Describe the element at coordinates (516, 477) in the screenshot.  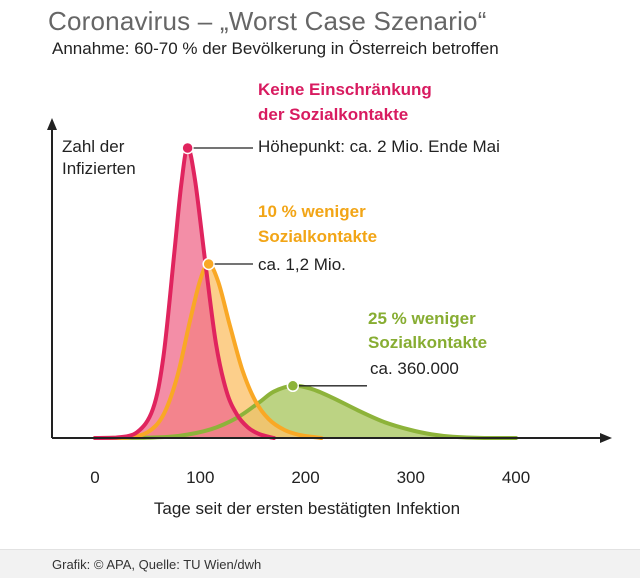
I see `x-tick-label: 400` at that location.